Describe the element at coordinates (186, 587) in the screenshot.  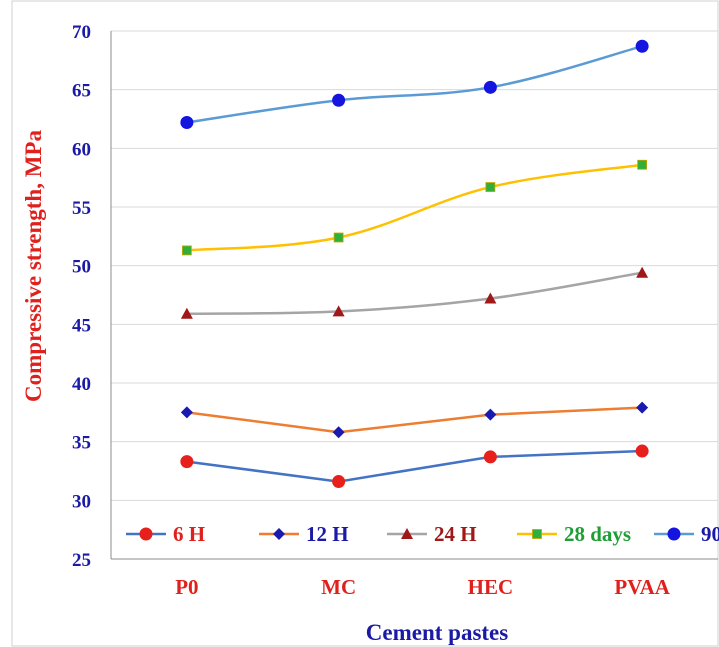
I see `x-tick-label: P0` at that location.